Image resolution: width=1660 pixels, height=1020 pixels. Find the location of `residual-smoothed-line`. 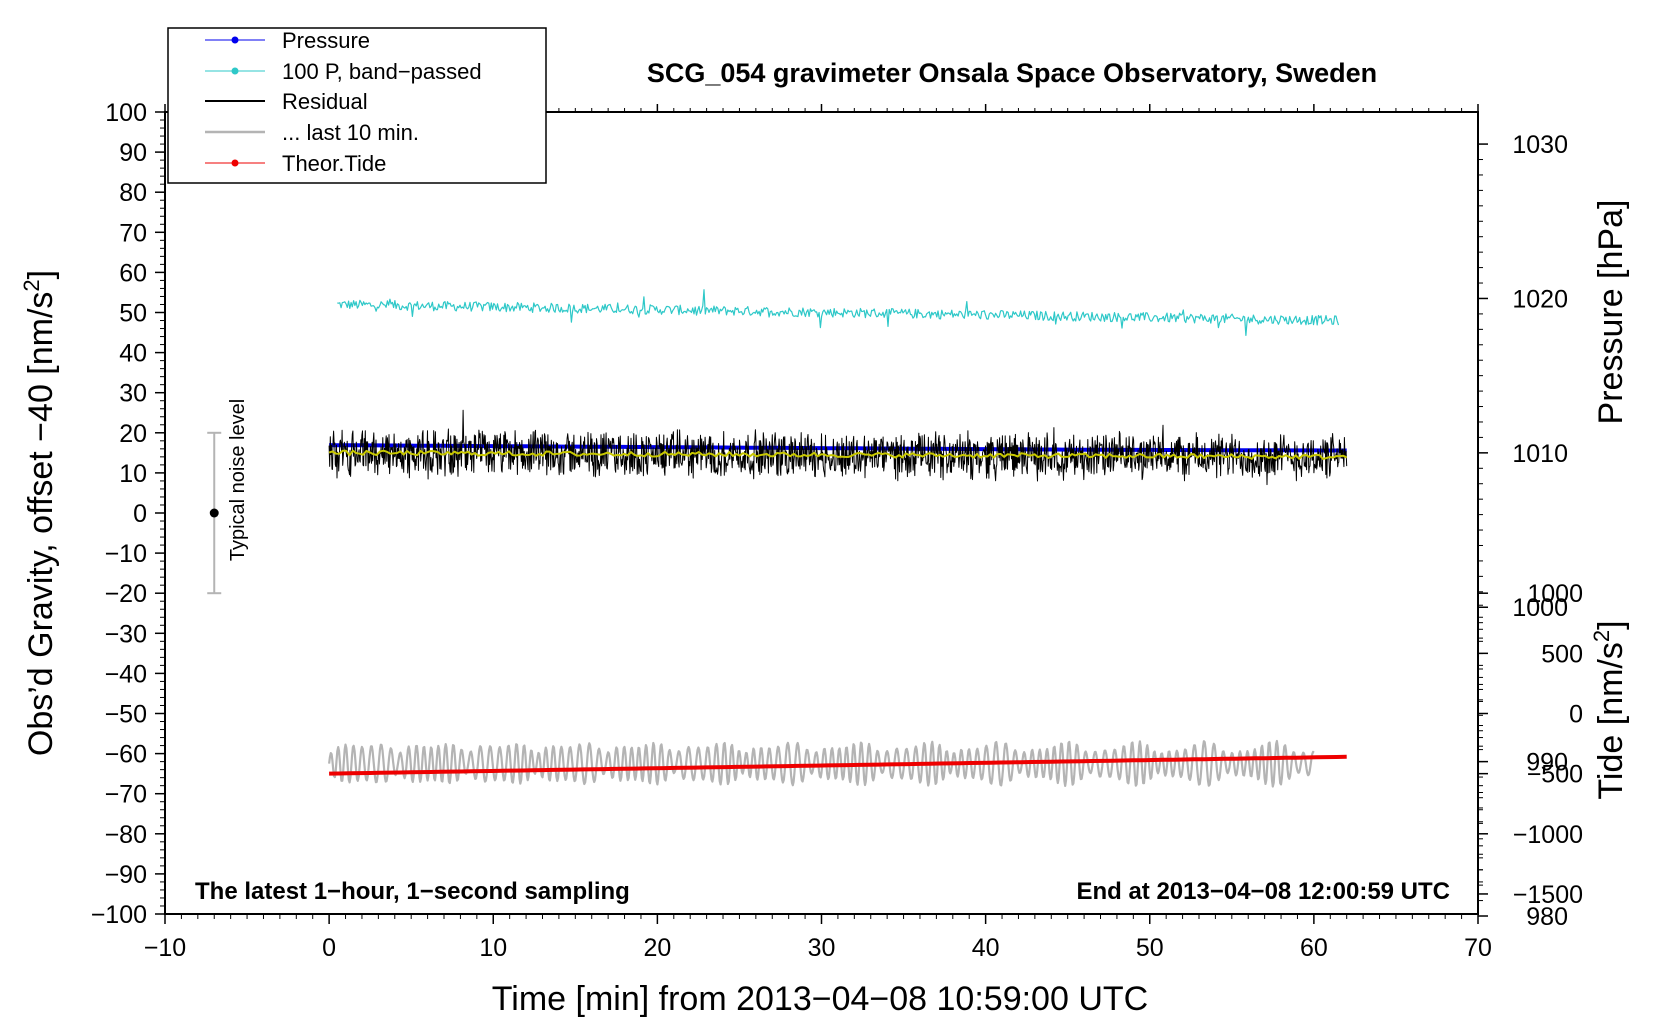

residual-smoothed-line is located at coordinates (838, 454).